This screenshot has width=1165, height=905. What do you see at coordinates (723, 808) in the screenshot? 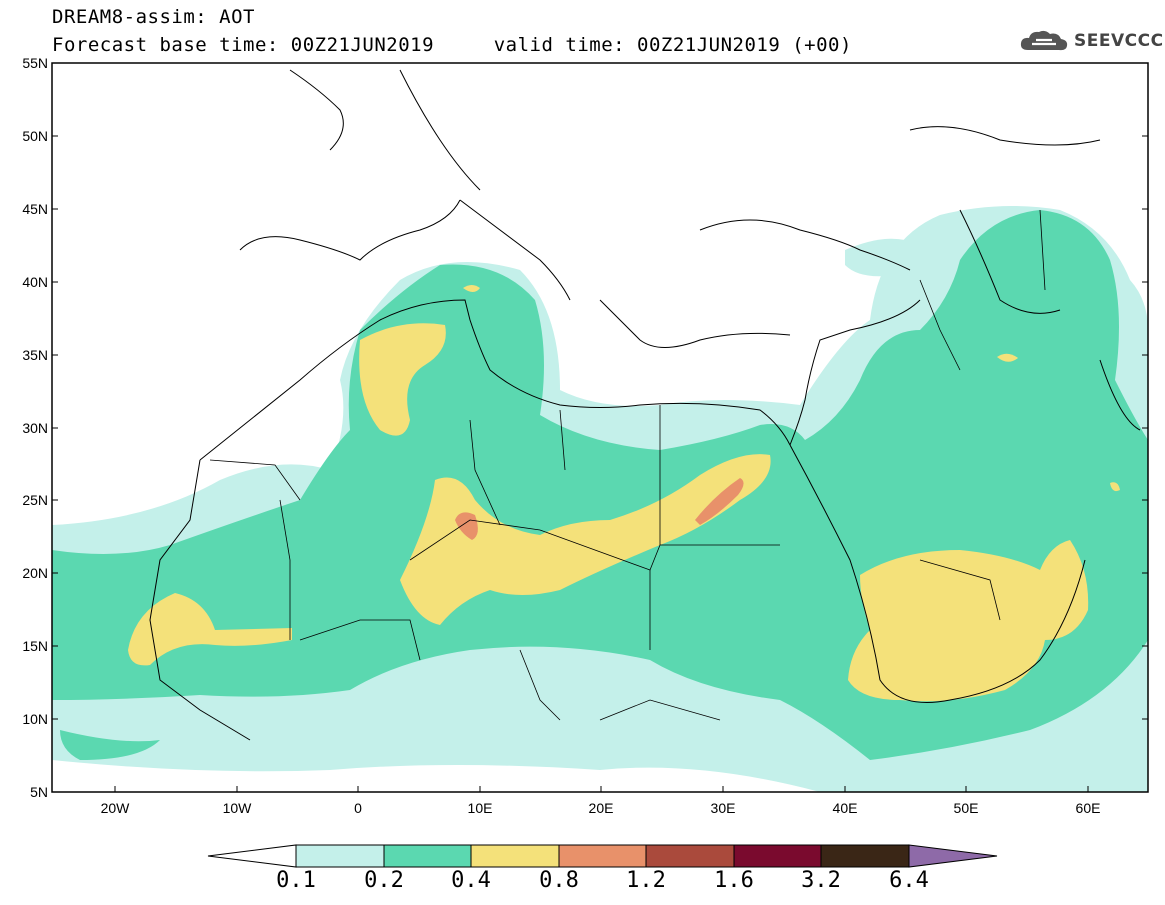
I see `lon-label: 30E` at bounding box center [723, 808].